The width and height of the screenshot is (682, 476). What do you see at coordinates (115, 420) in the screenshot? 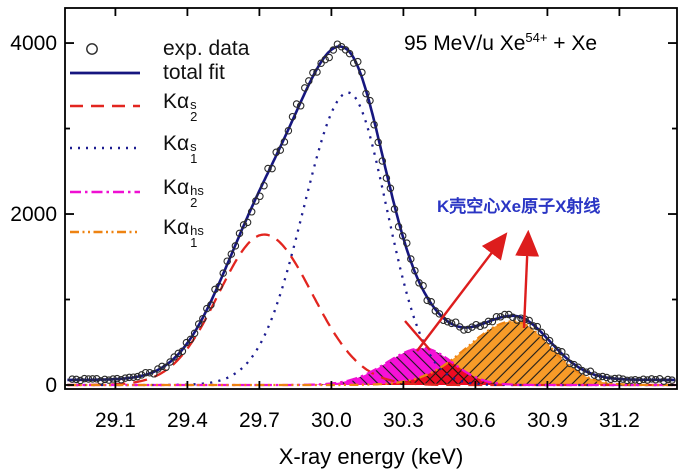
I see `x-tick-label: 29.1` at bounding box center [115, 420].